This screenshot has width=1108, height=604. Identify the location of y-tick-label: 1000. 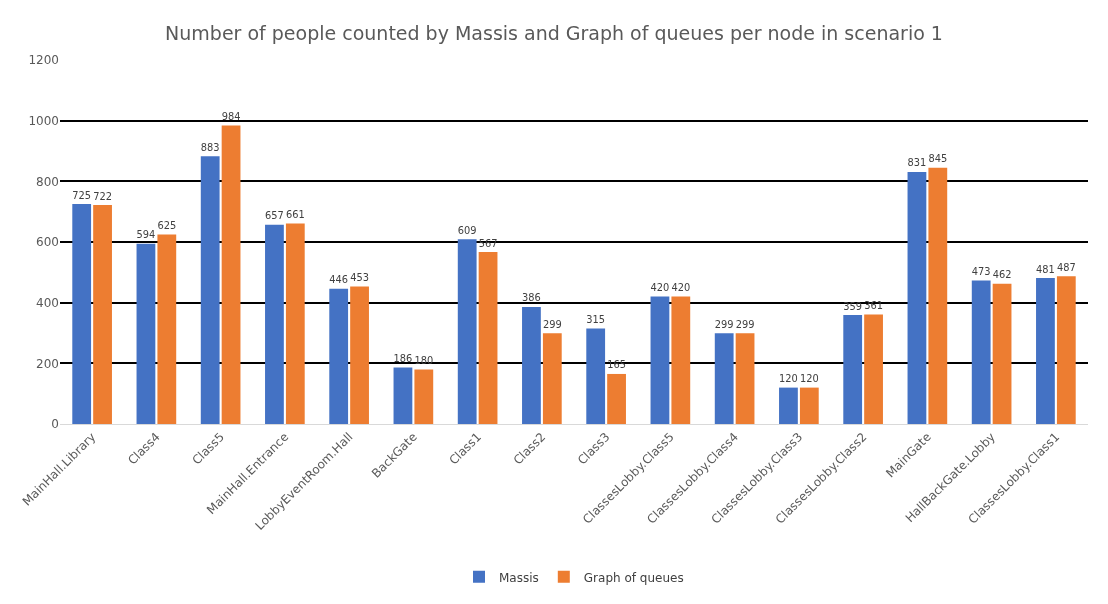
(43, 120).